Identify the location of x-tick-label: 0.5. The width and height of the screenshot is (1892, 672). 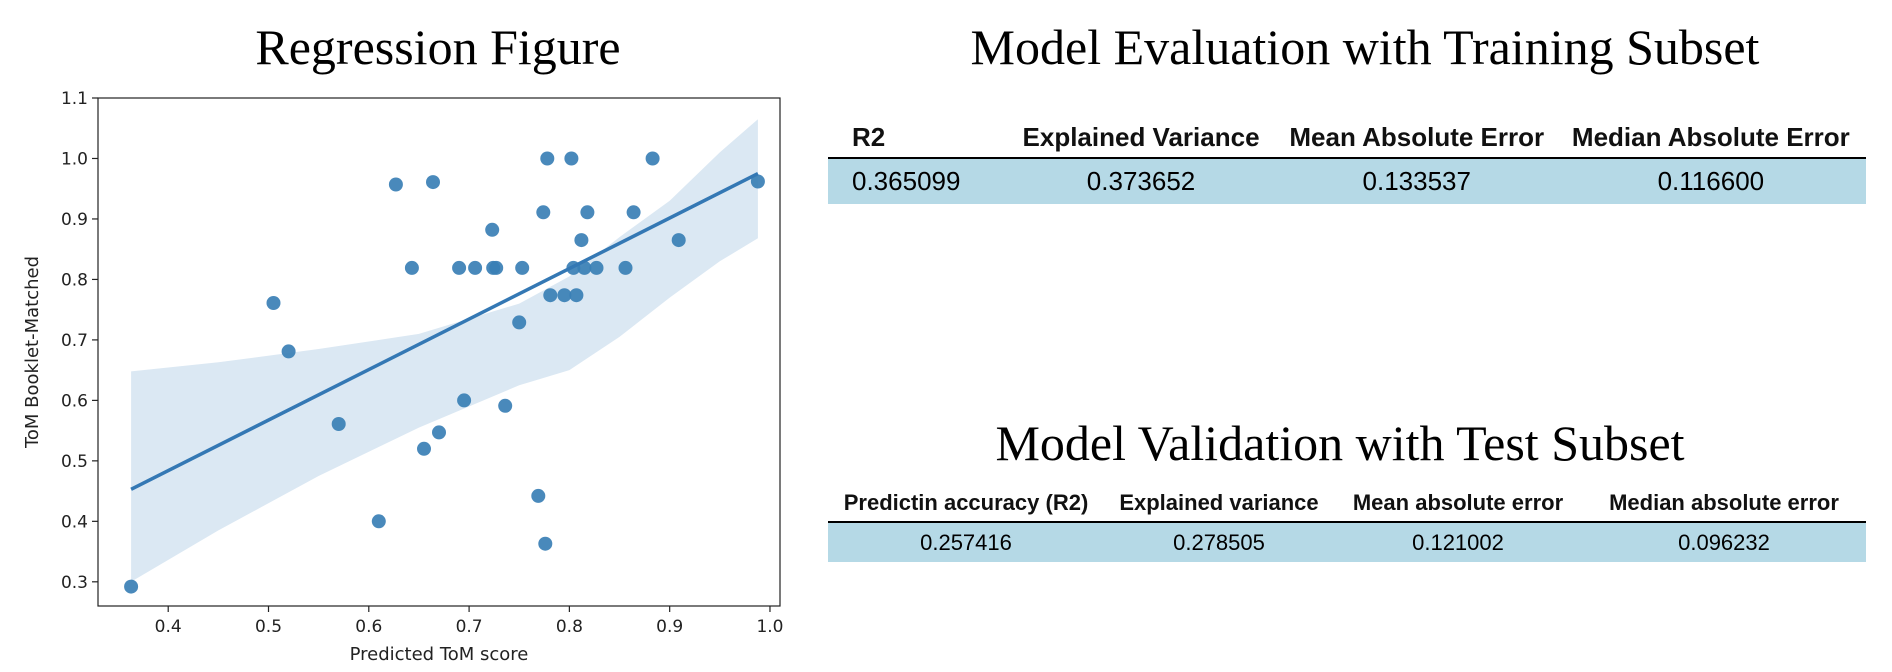
(268, 627).